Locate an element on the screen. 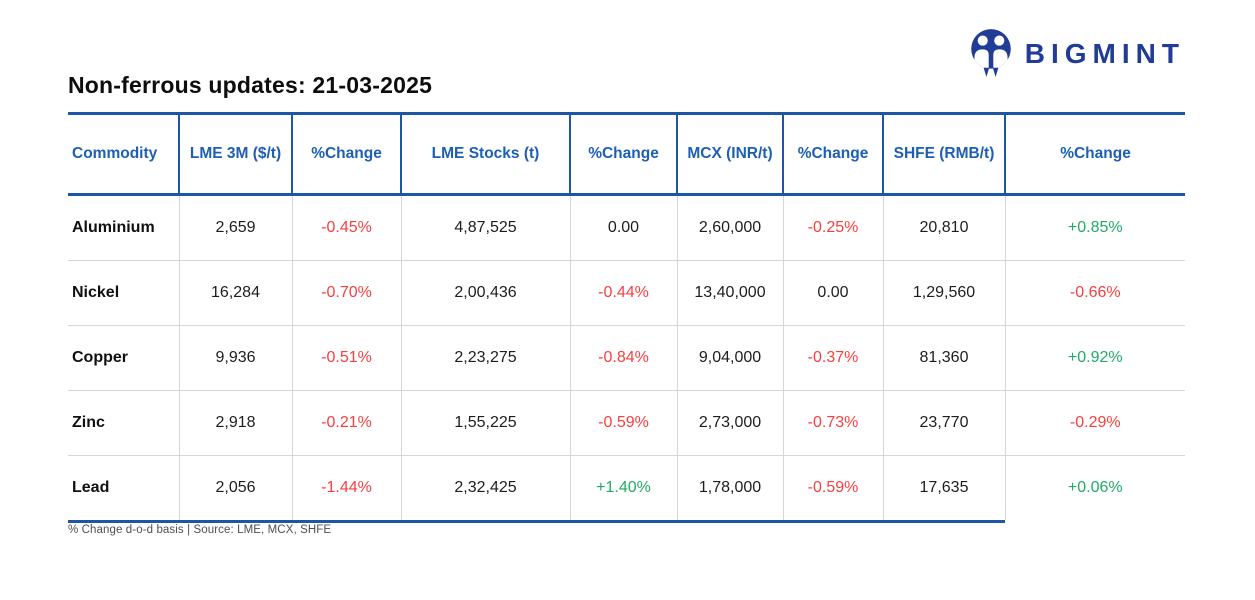 Image resolution: width=1255 pixels, height=600 pixels. column-header-pct-change-2: %Change is located at coordinates (623, 154).